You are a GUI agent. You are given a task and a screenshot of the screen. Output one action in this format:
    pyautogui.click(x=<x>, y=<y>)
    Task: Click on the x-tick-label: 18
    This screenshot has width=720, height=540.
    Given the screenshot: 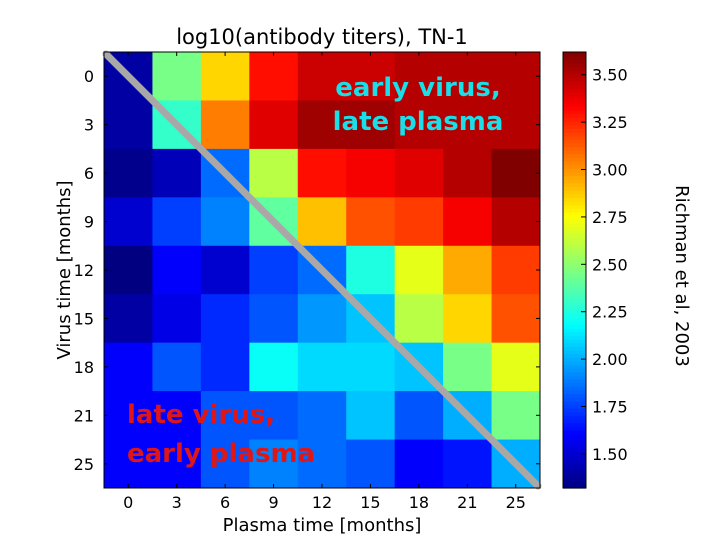 What is the action you would take?
    pyautogui.click(x=419, y=502)
    